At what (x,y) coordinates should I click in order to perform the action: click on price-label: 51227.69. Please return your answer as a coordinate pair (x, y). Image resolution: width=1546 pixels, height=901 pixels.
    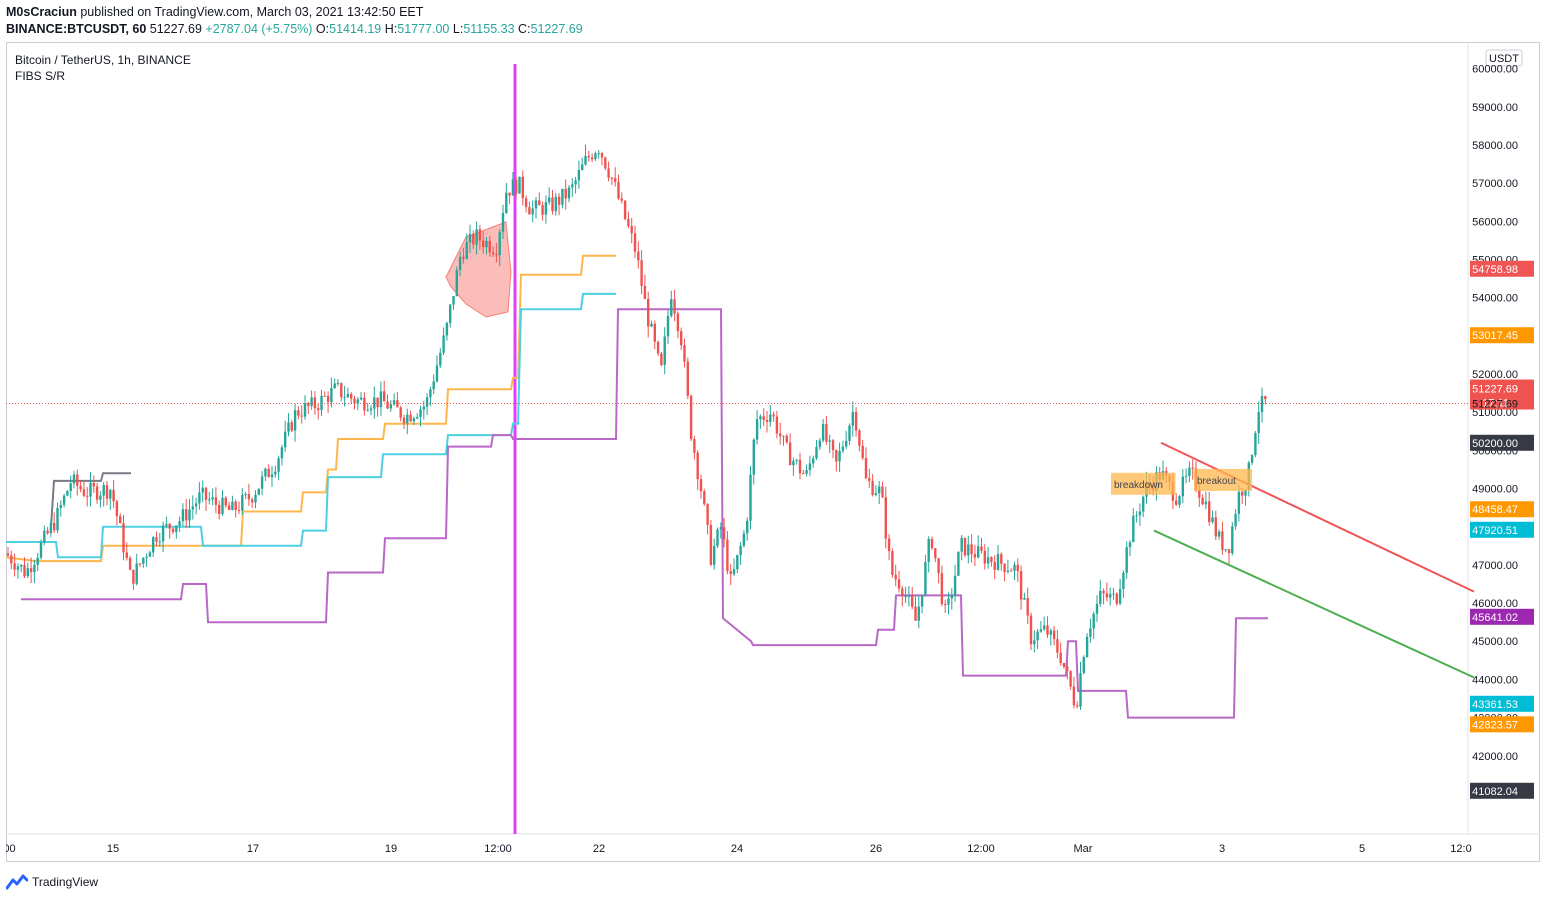
    Looking at the image, I should click on (1495, 405).